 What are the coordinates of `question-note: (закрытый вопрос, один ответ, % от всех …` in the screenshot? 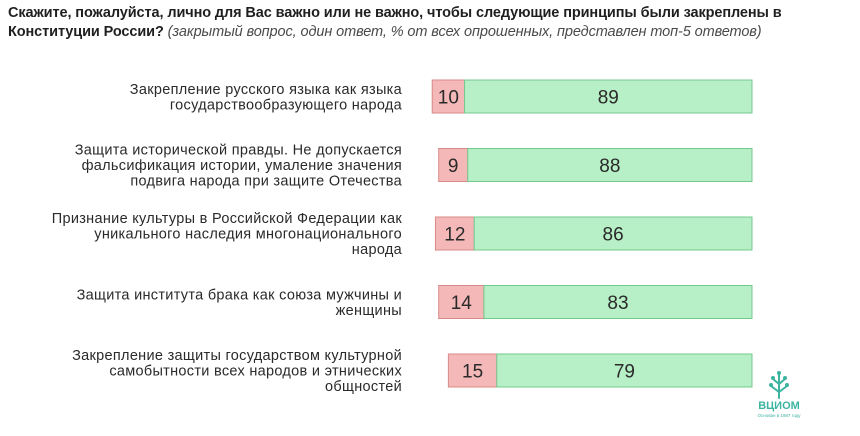 It's located at (464, 32).